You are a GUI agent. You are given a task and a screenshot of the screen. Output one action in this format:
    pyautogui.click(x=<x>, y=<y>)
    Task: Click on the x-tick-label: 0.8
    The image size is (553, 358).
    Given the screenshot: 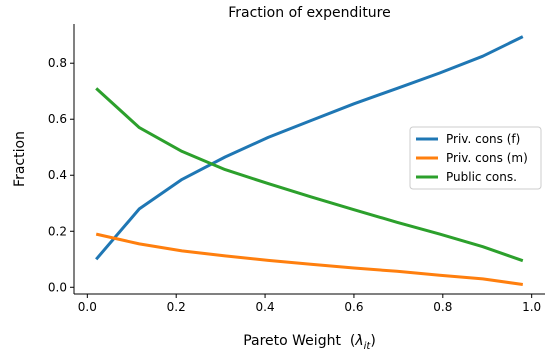 What is the action you would take?
    pyautogui.click(x=442, y=307)
    